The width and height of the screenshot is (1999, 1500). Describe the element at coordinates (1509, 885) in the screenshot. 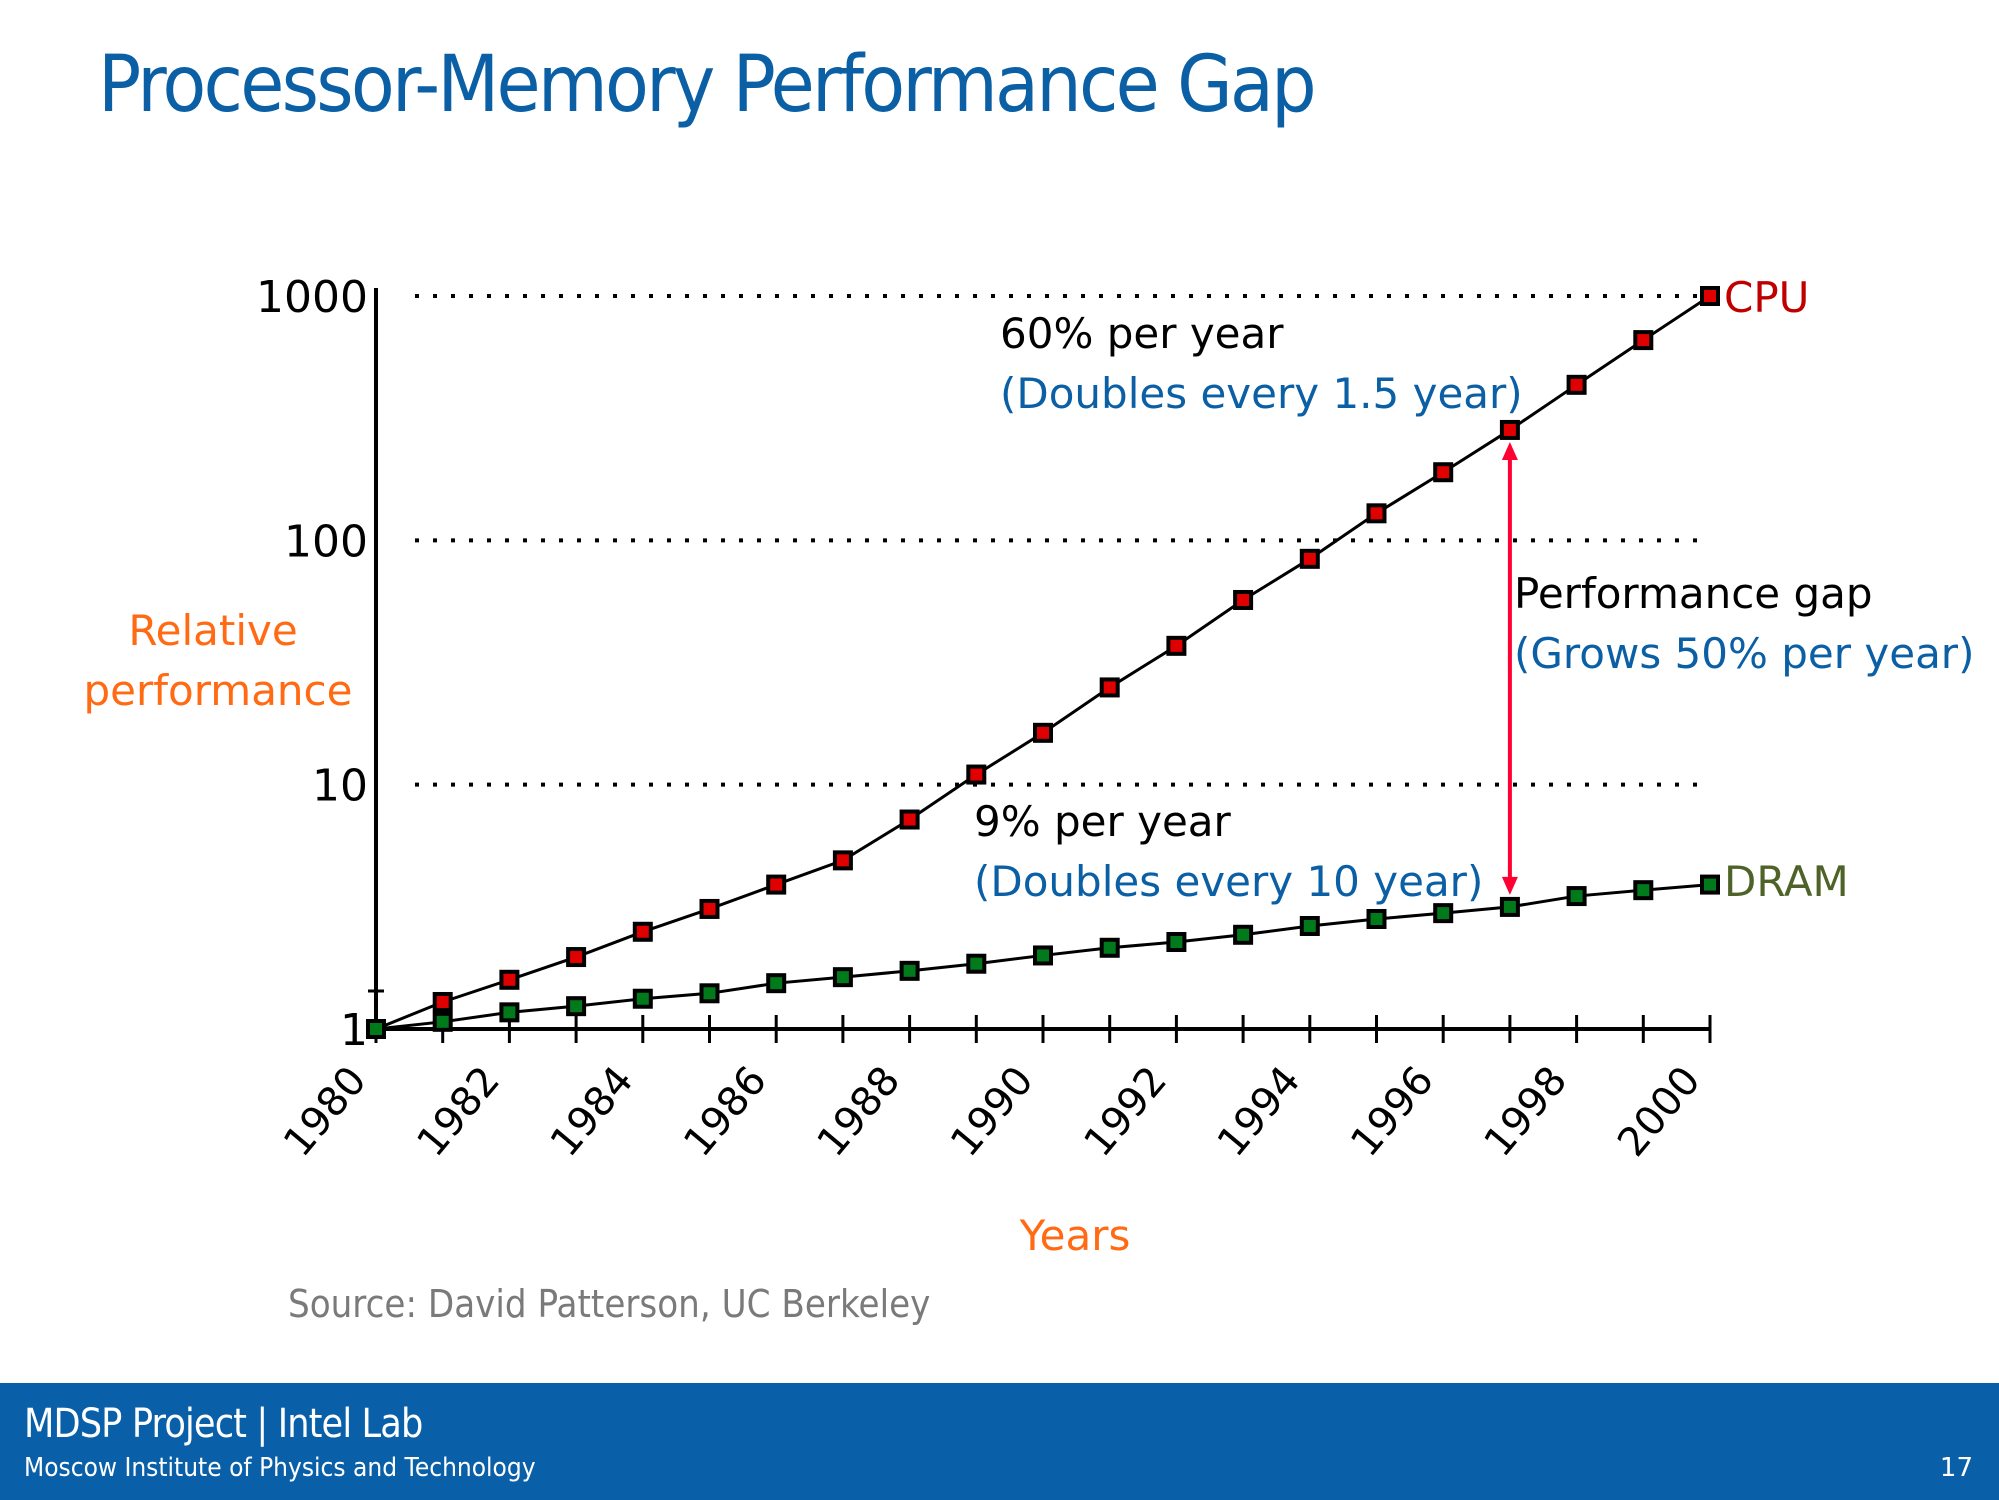

I see `arrow-down-icon` at that location.